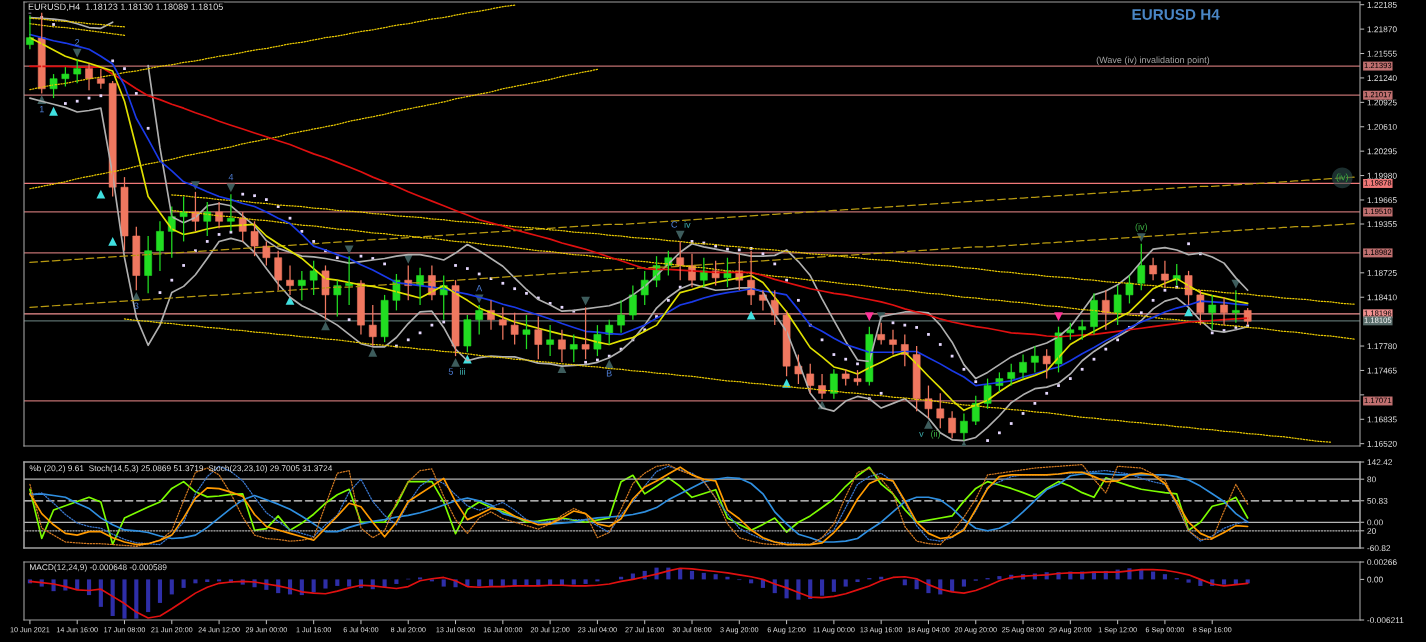  What do you see at coordinates (1379, 548) in the screenshot?
I see `y-tick-label: -60.82` at bounding box center [1379, 548].